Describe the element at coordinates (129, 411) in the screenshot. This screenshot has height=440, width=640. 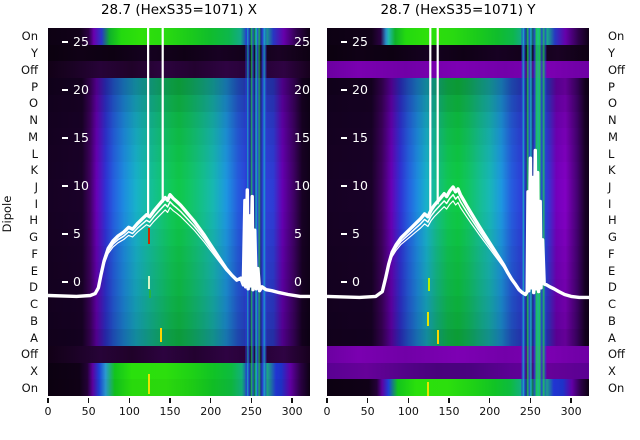
I see `x-tick-label: 100` at that location.